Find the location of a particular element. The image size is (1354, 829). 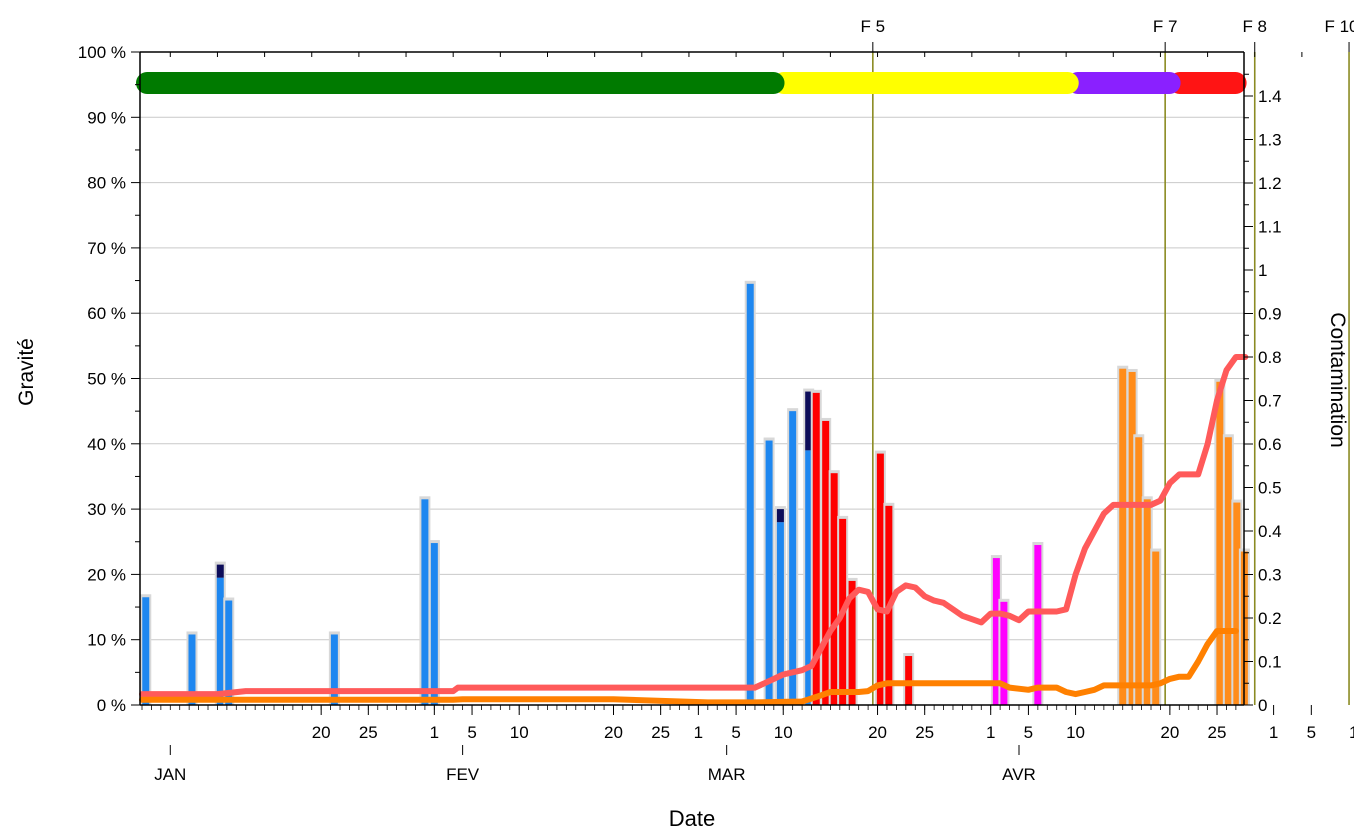

month-label: FEV is located at coordinates (463, 774).